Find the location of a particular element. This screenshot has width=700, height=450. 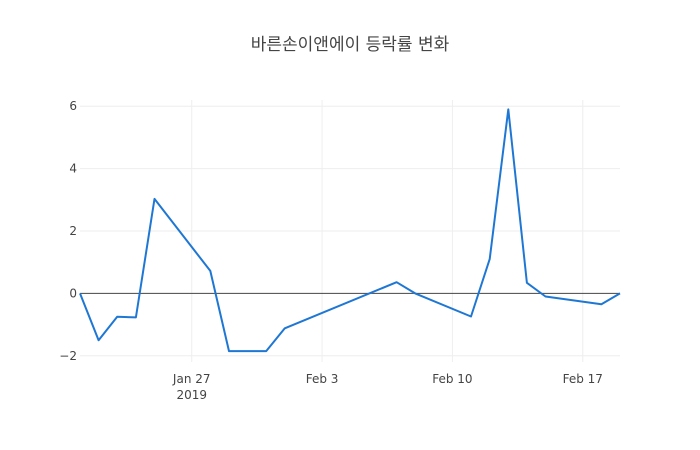

x-tick-label: Feb 3 is located at coordinates (322, 379).